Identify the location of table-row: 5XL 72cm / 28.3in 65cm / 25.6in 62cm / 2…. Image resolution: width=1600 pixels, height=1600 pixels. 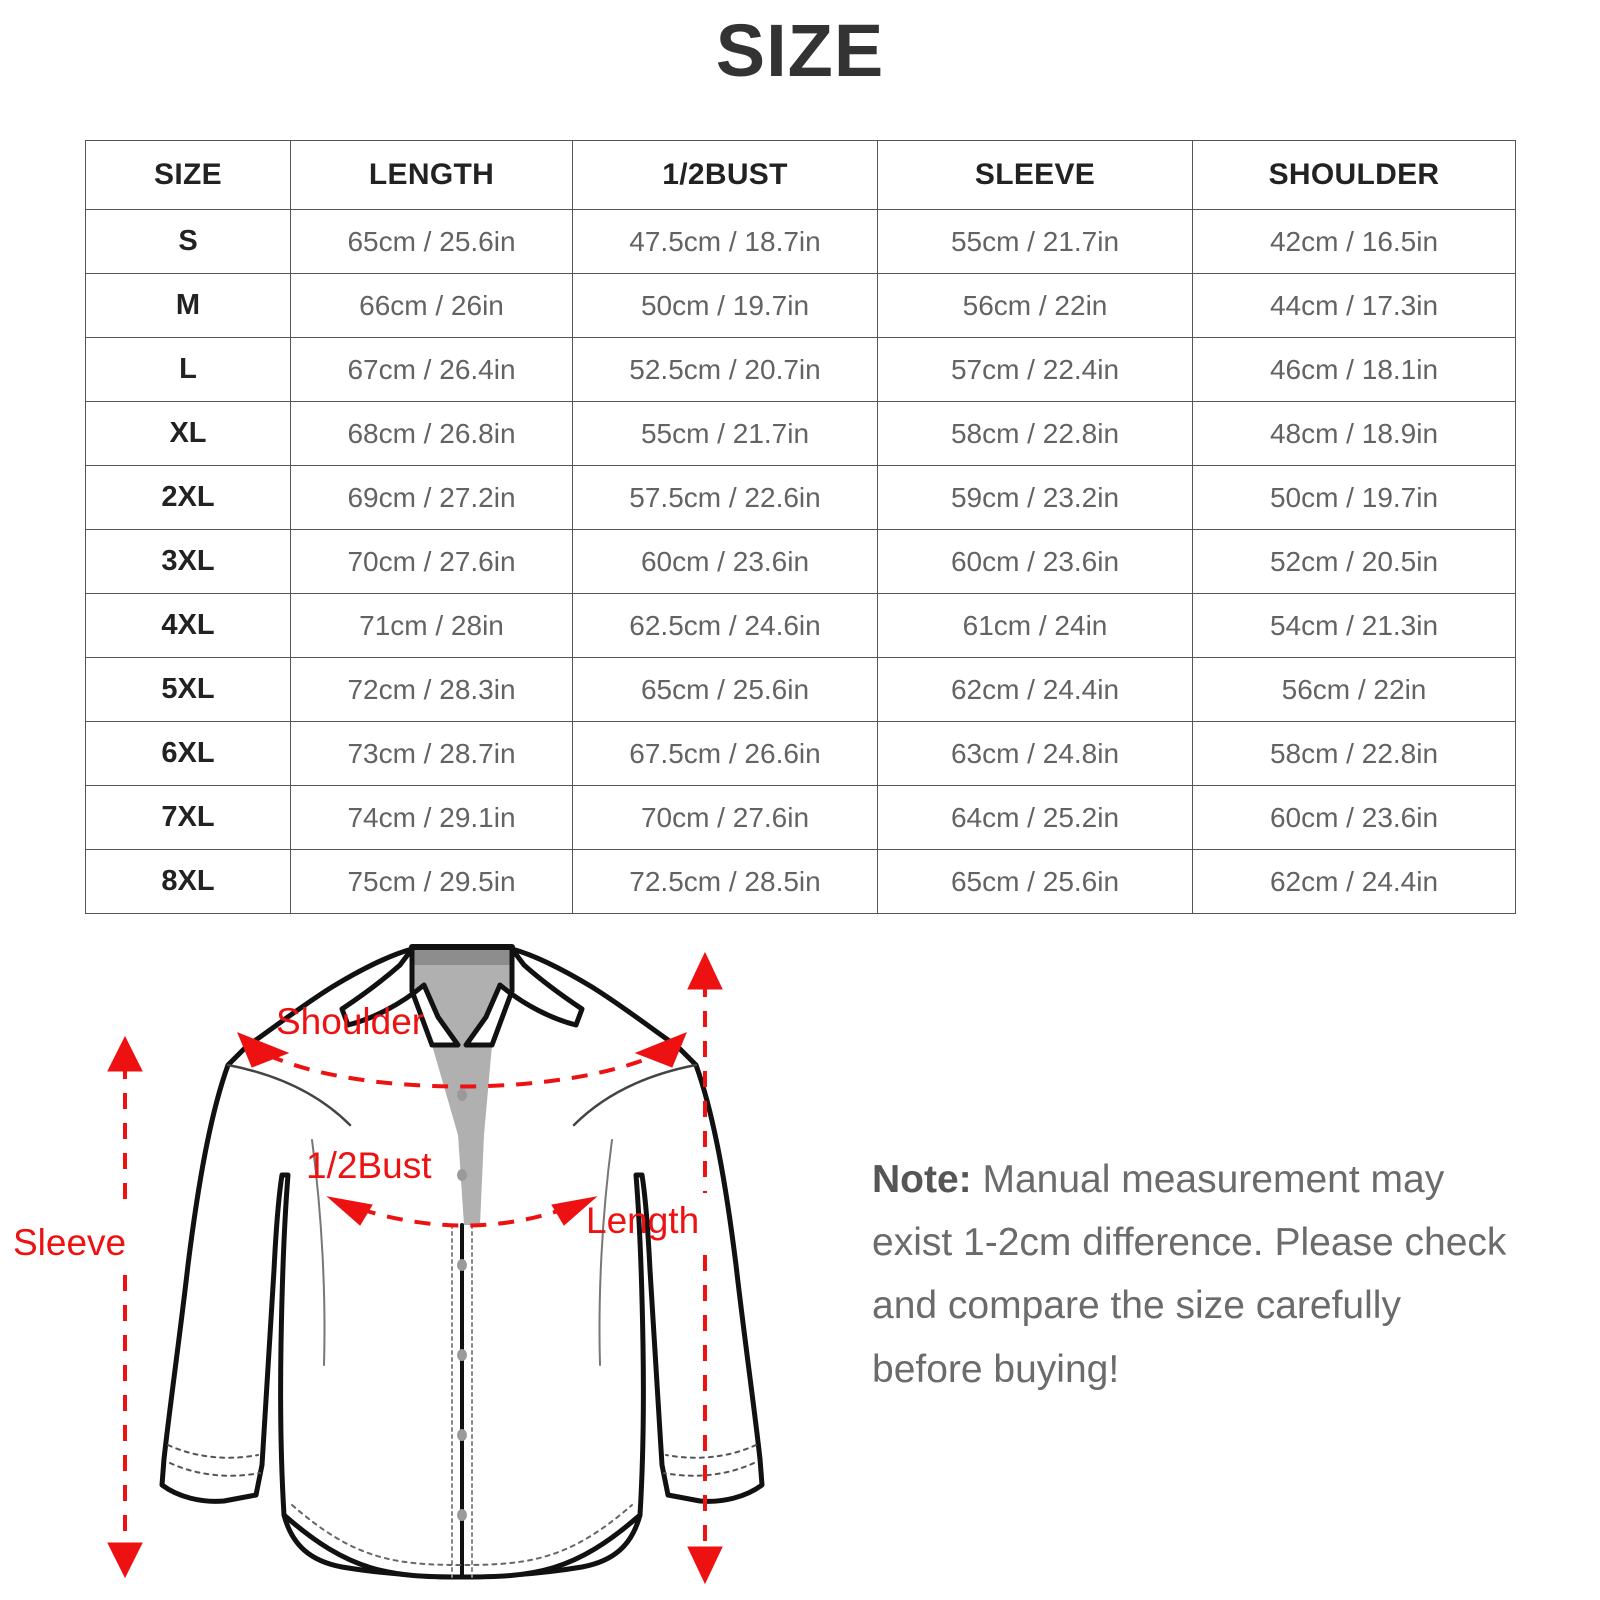
(800, 689).